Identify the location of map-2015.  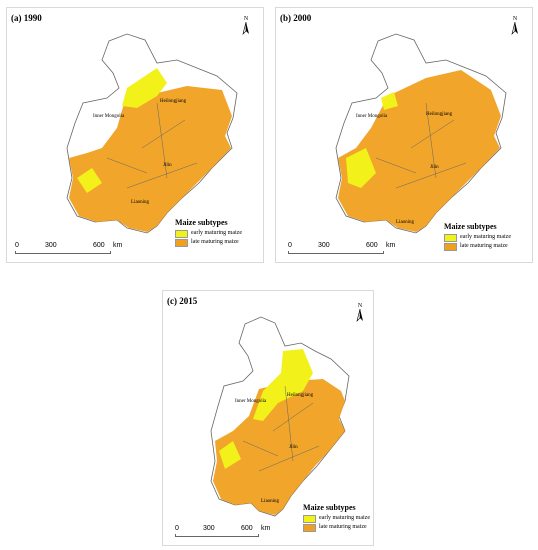
(280, 416).